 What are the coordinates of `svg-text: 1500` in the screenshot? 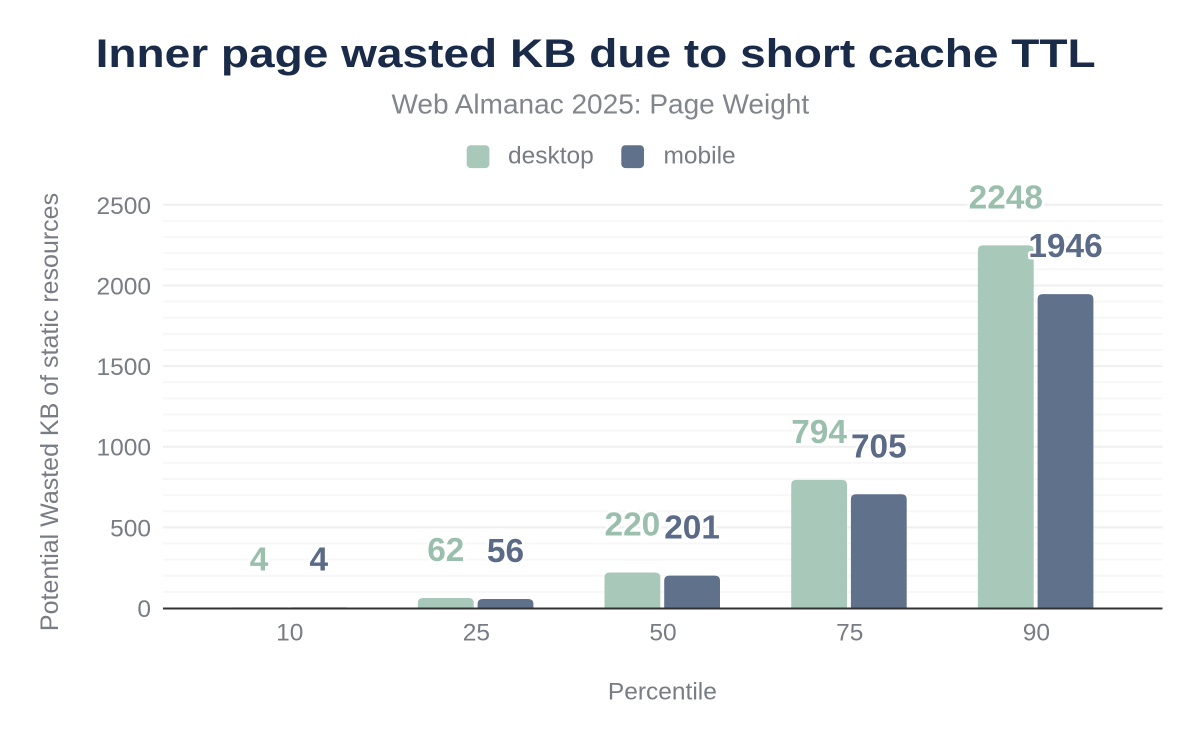 It's located at (123, 367).